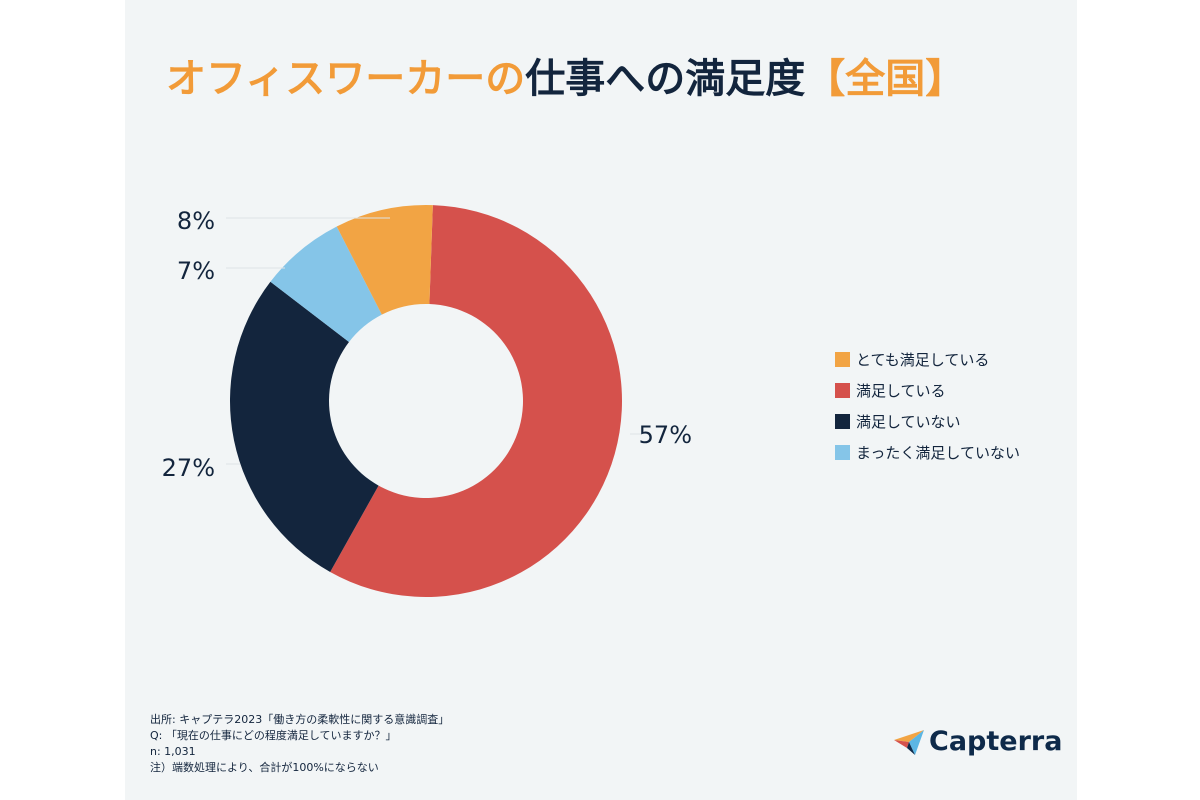 The image size is (1200, 800). I want to click on chart-title: オフィスワーカーの仕事への満足度【全国】, so click(616, 75).